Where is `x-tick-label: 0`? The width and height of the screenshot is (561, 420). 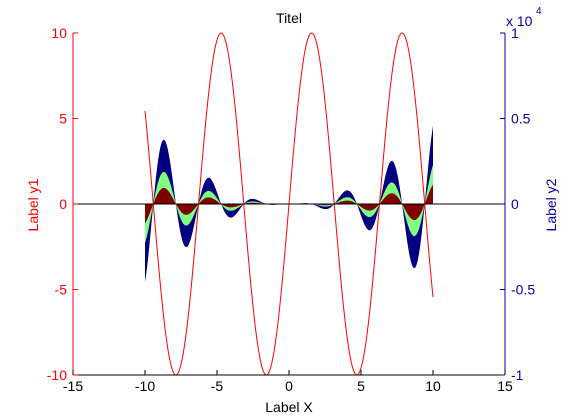
x-tick-label: 0 is located at coordinates (289, 386).